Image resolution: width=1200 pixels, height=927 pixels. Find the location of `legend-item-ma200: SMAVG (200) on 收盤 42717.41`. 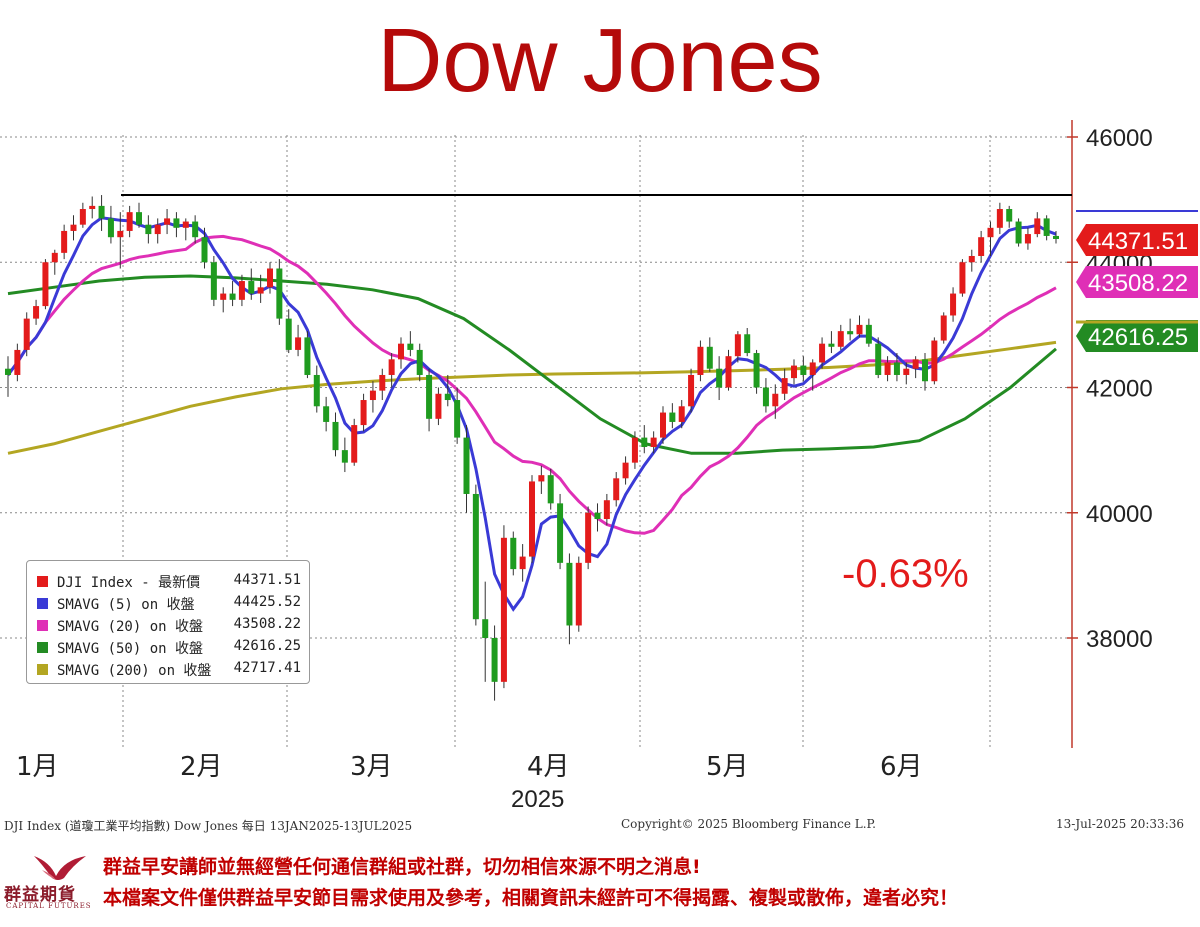

legend-item-ma200: SMAVG (200) on 收盤 42717.41 is located at coordinates (171, 669).